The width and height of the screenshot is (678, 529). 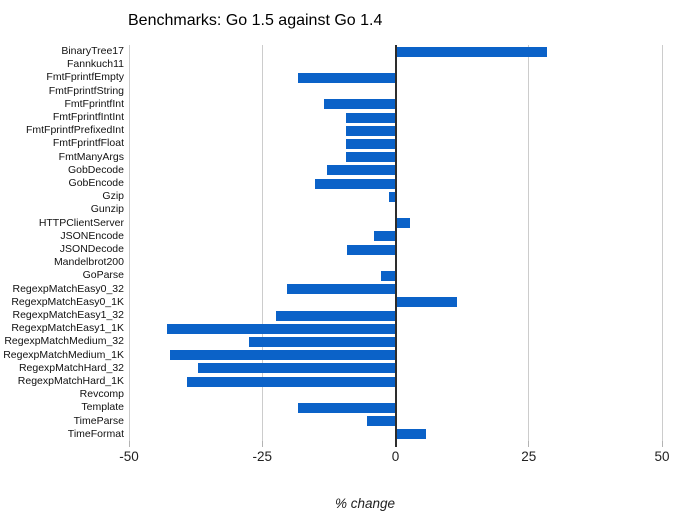 What do you see at coordinates (281, 328) in the screenshot?
I see `bar-RegexpMatchEasy1_1K` at bounding box center [281, 328].